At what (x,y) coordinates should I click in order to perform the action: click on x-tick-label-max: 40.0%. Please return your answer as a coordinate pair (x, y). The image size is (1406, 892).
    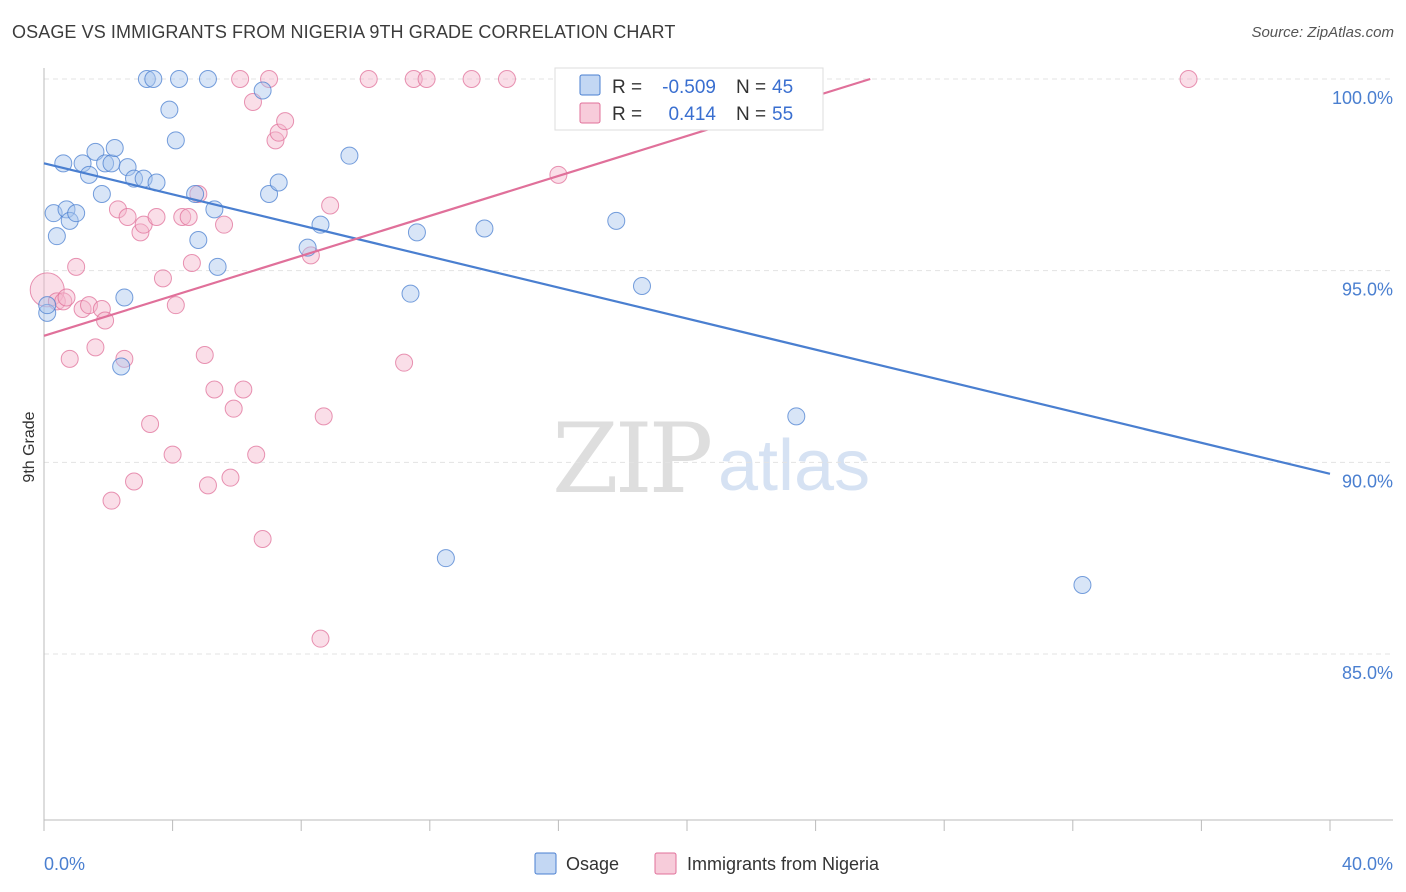
    Looking at the image, I should click on (1367, 864).